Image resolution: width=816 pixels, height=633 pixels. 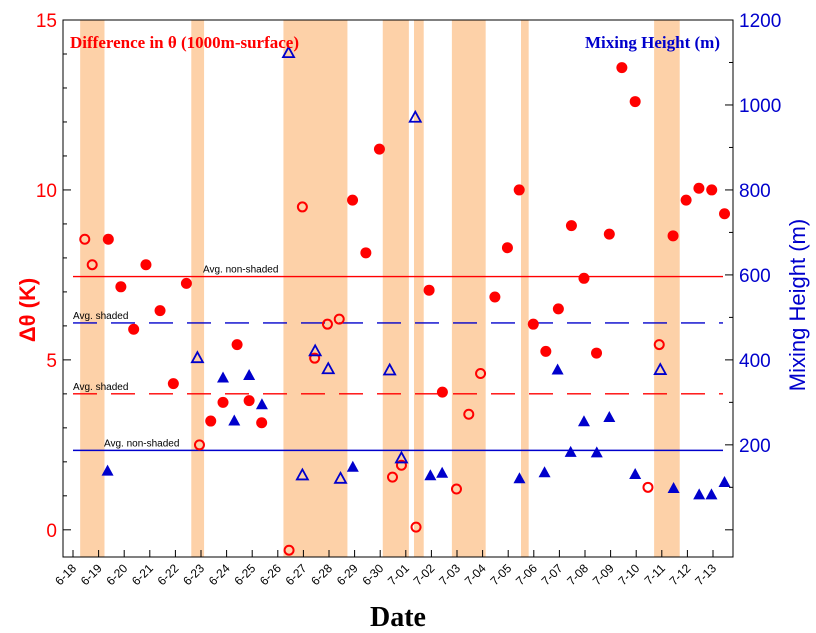 I want to click on x-tick-label-2: 6-20, so click(x=116, y=574).